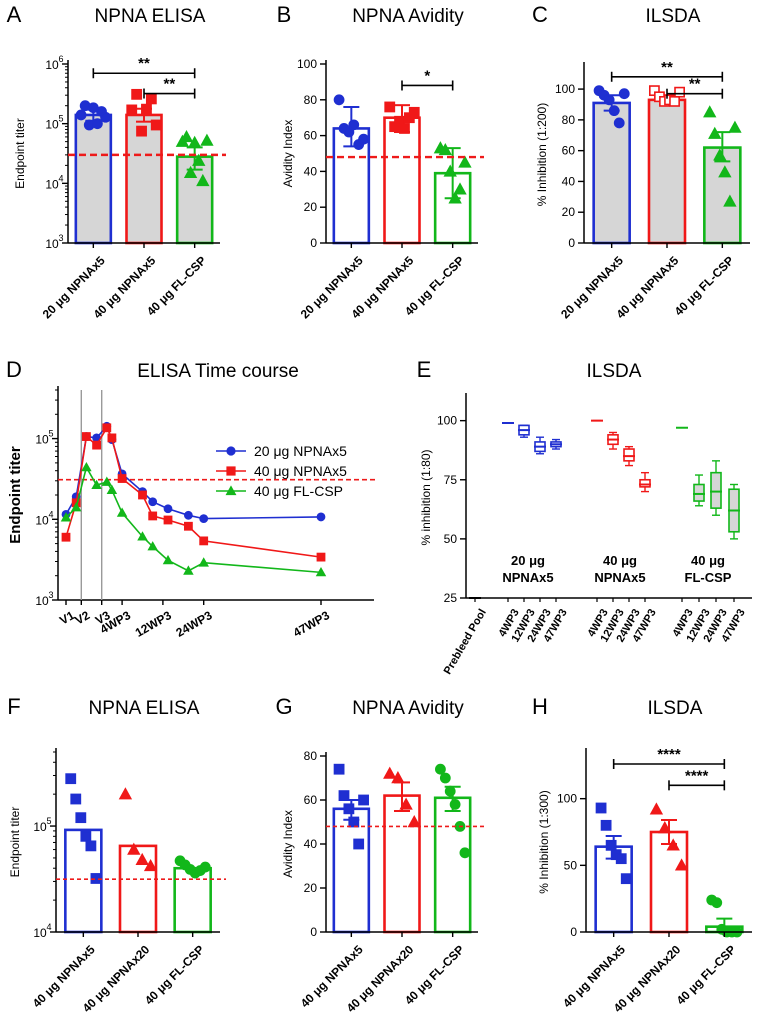 Image resolution: width=762 pixels, height=1022 pixels. Describe the element at coordinates (300, 471) in the screenshot. I see `legend-label: 40 μg NPNAx5` at that location.